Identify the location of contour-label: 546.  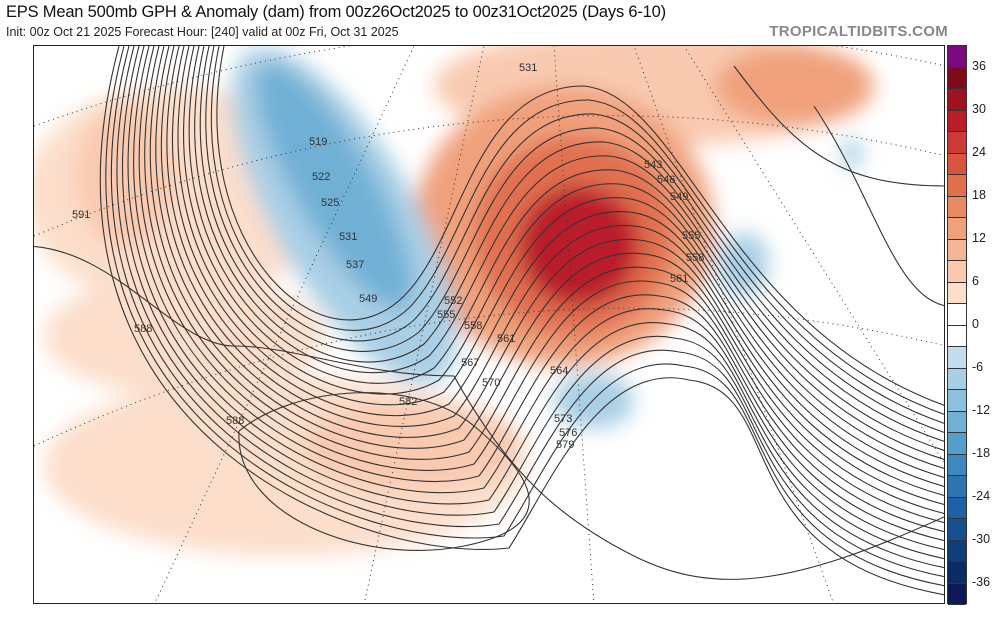
(666, 180).